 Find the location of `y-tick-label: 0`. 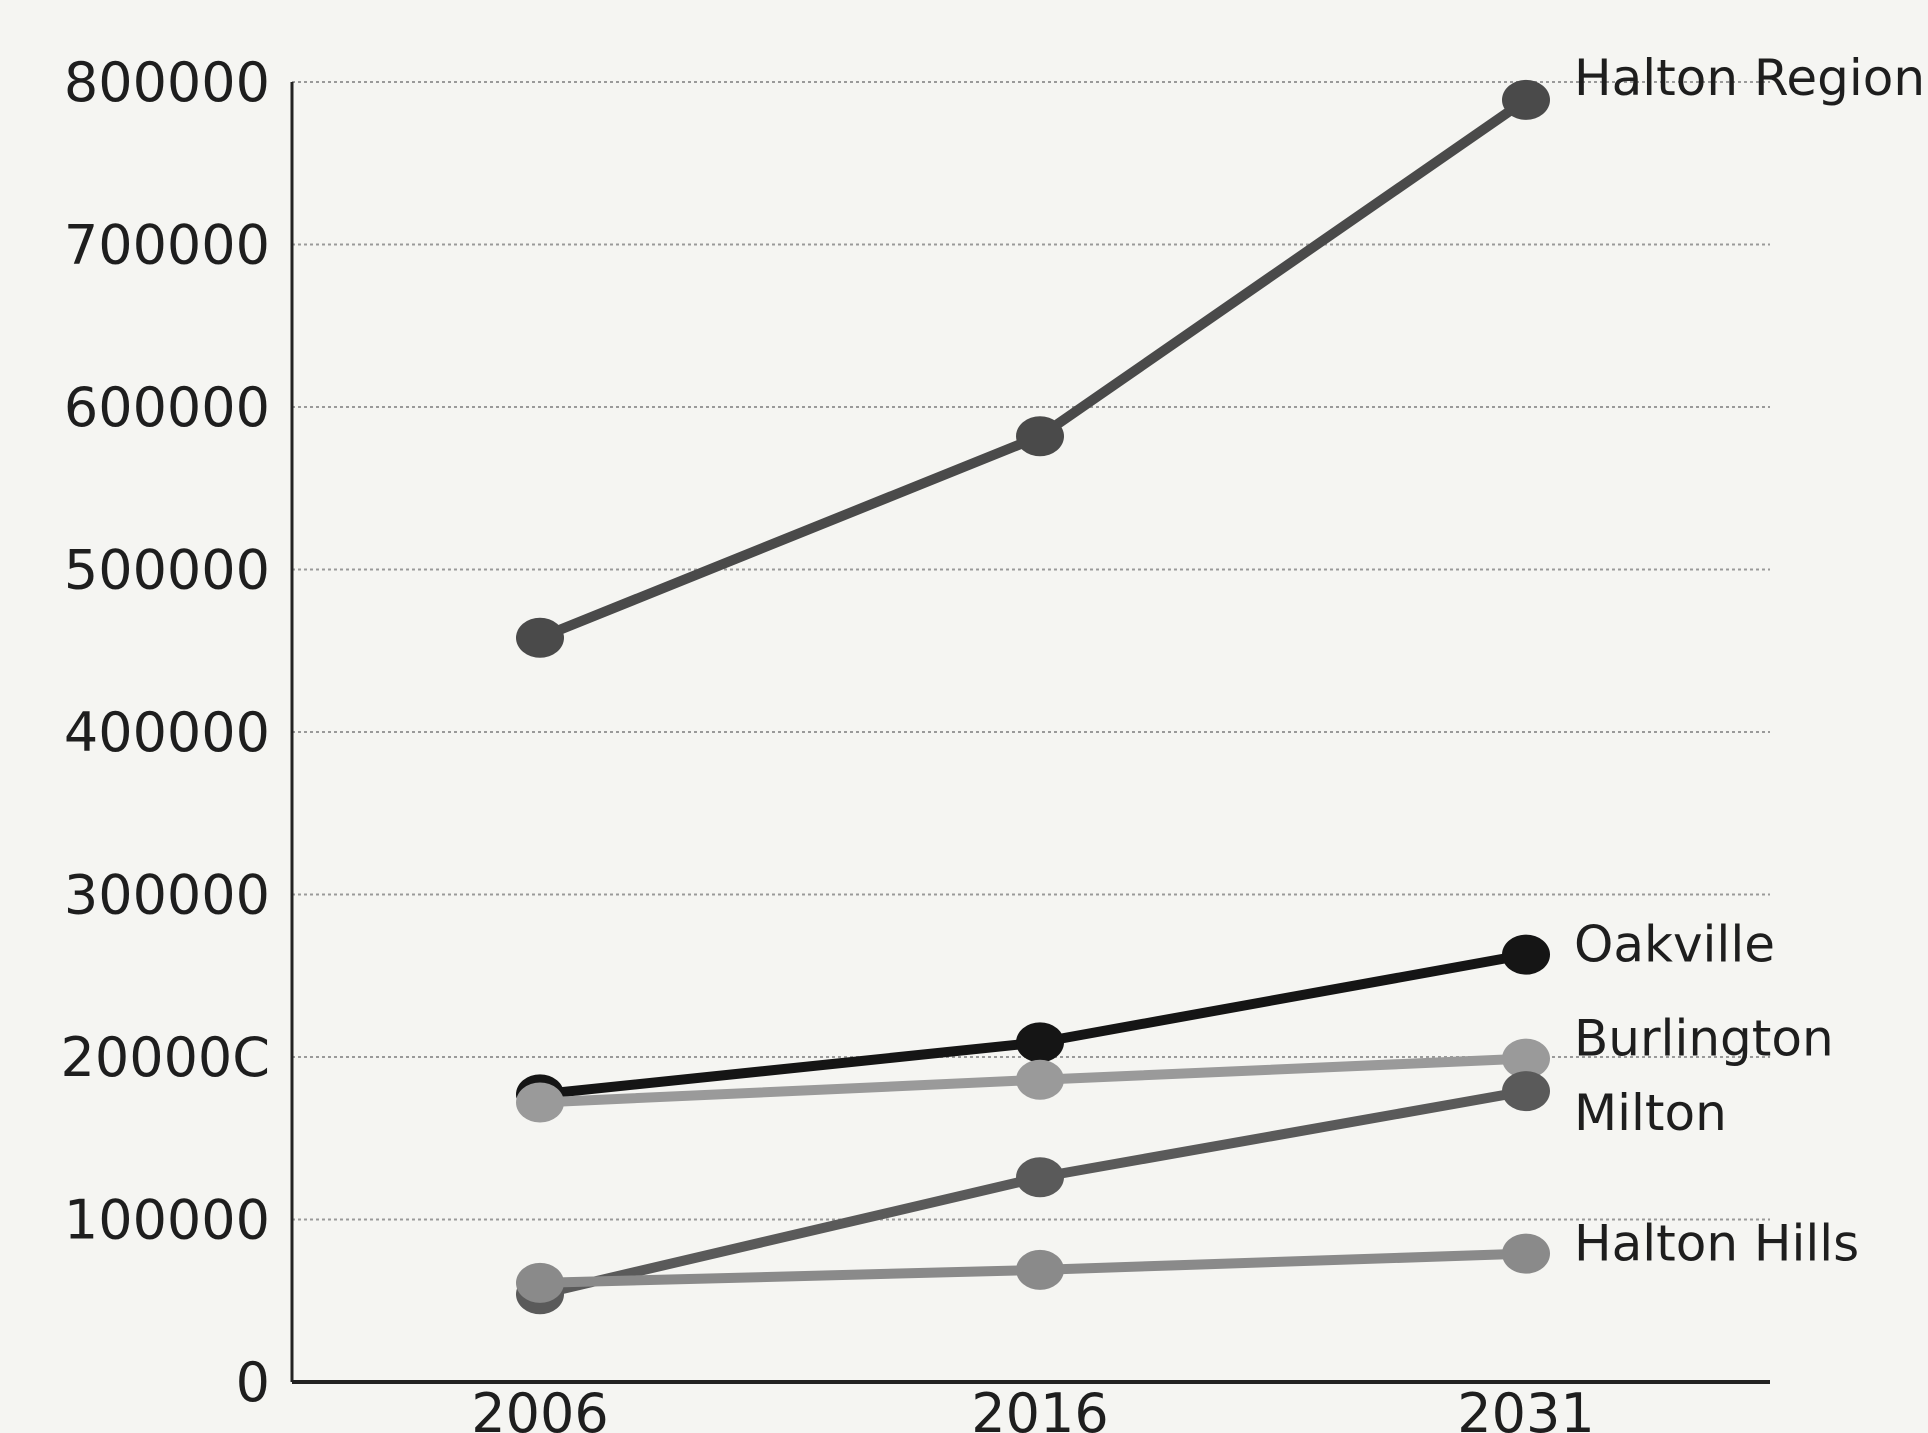

y-tick-label: 0 is located at coordinates (253, 1382).